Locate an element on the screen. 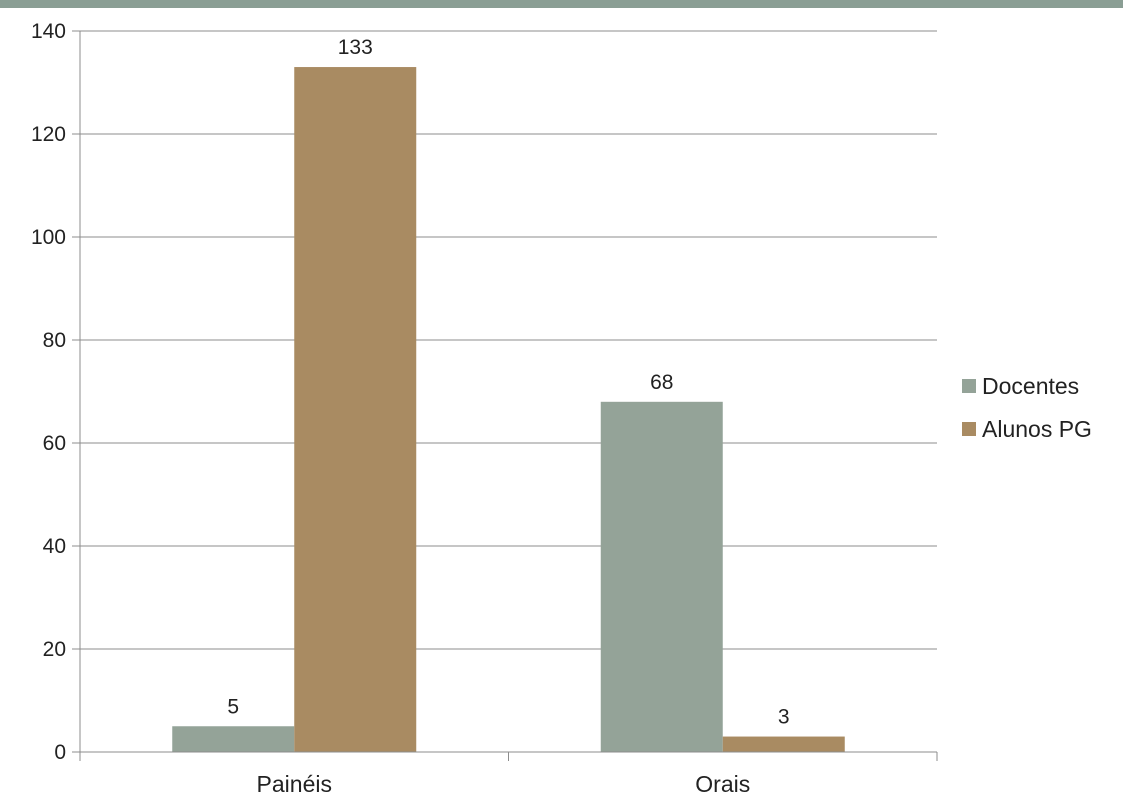  top-accent-bar is located at coordinates (561, 4).